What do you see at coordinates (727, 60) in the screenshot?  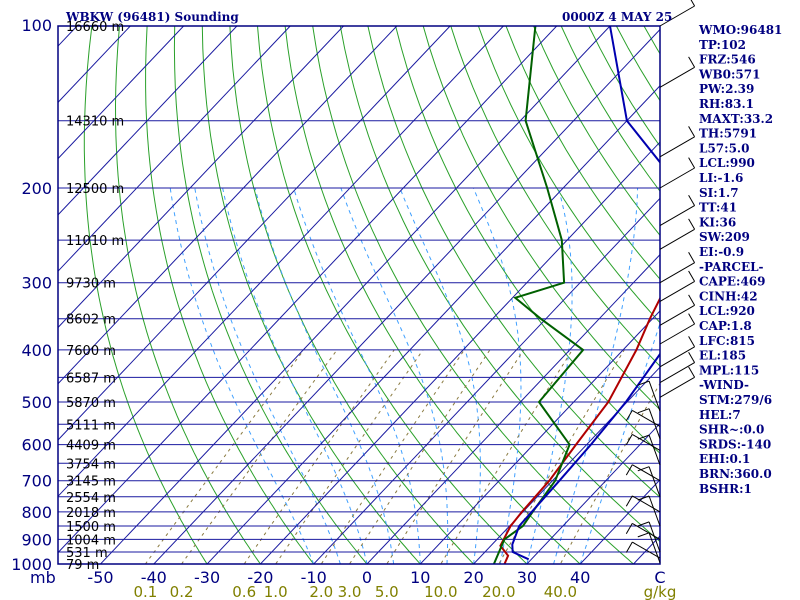 I see `index-entry: FRZ:546` at bounding box center [727, 60].